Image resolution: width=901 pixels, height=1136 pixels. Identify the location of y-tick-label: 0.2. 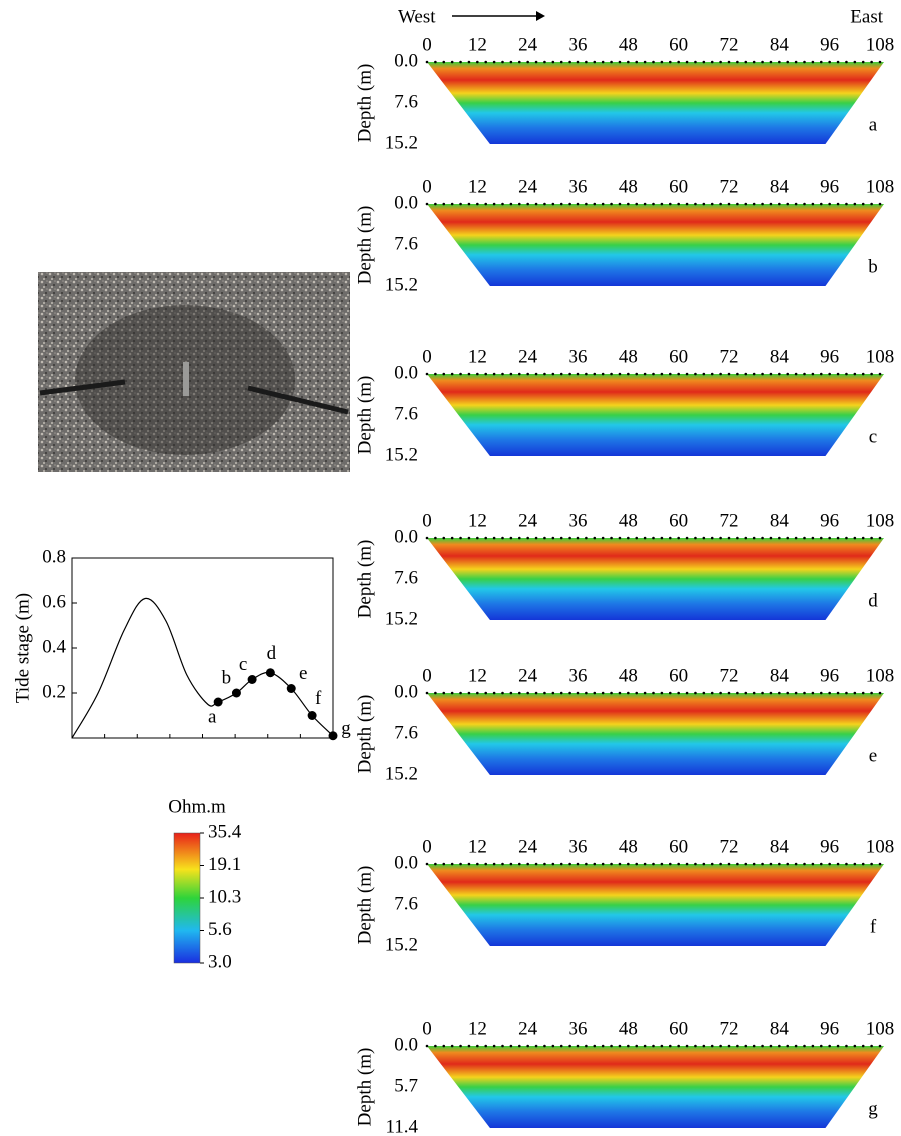
(54, 691).